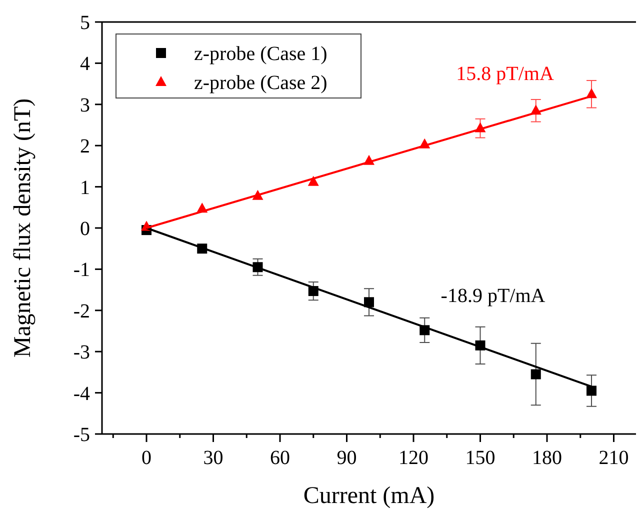 Image resolution: width=641 pixels, height=517 pixels. What do you see at coordinates (81, 393) in the screenshot?
I see `y-tick-label: -4` at bounding box center [81, 393].